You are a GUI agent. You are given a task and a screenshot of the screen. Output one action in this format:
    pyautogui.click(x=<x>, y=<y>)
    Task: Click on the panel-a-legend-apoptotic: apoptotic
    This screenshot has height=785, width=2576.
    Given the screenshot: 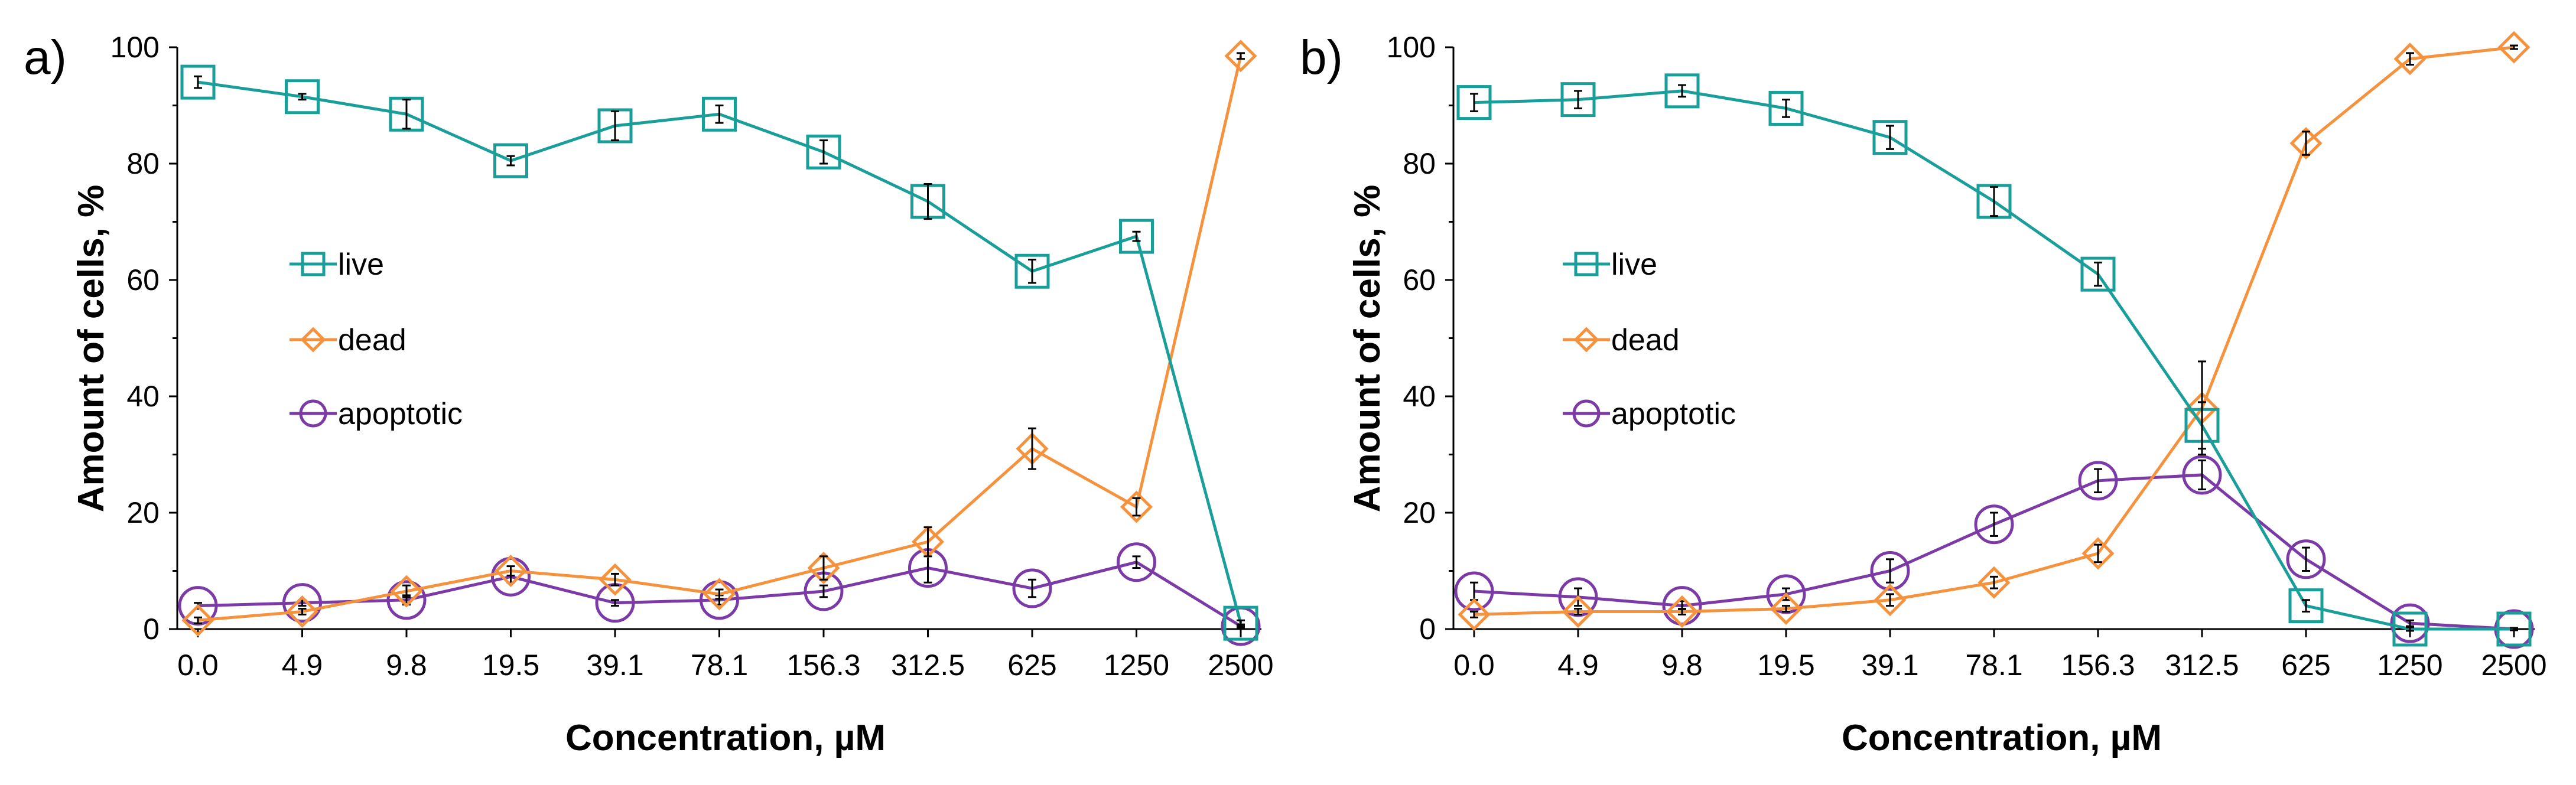 What is the action you would take?
    pyautogui.click(x=377, y=414)
    